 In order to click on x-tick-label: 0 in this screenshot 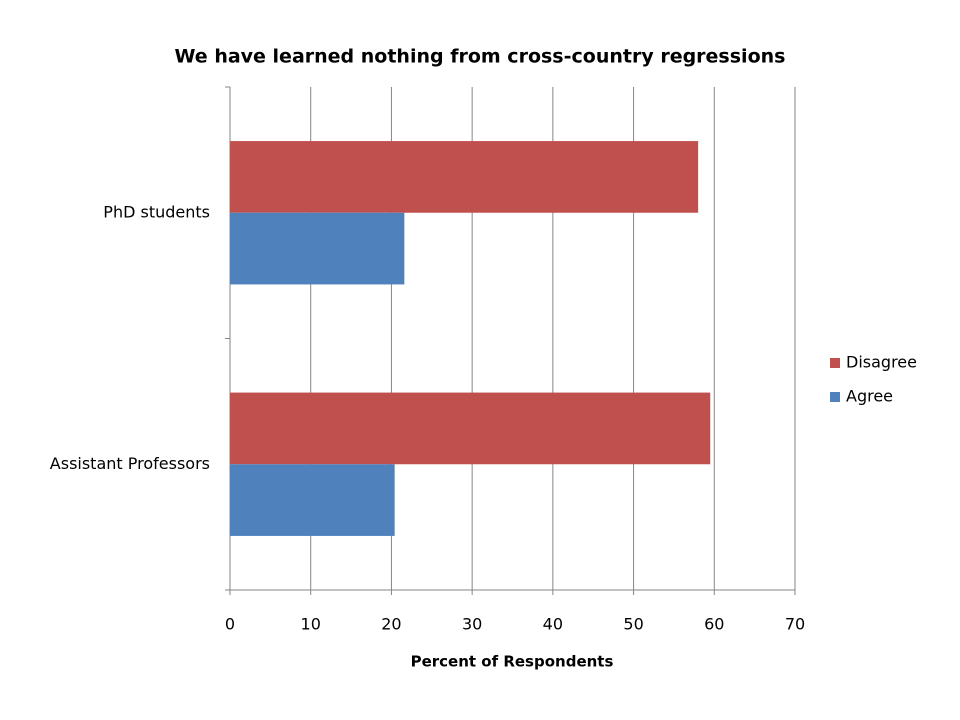, I will do `click(230, 624)`.